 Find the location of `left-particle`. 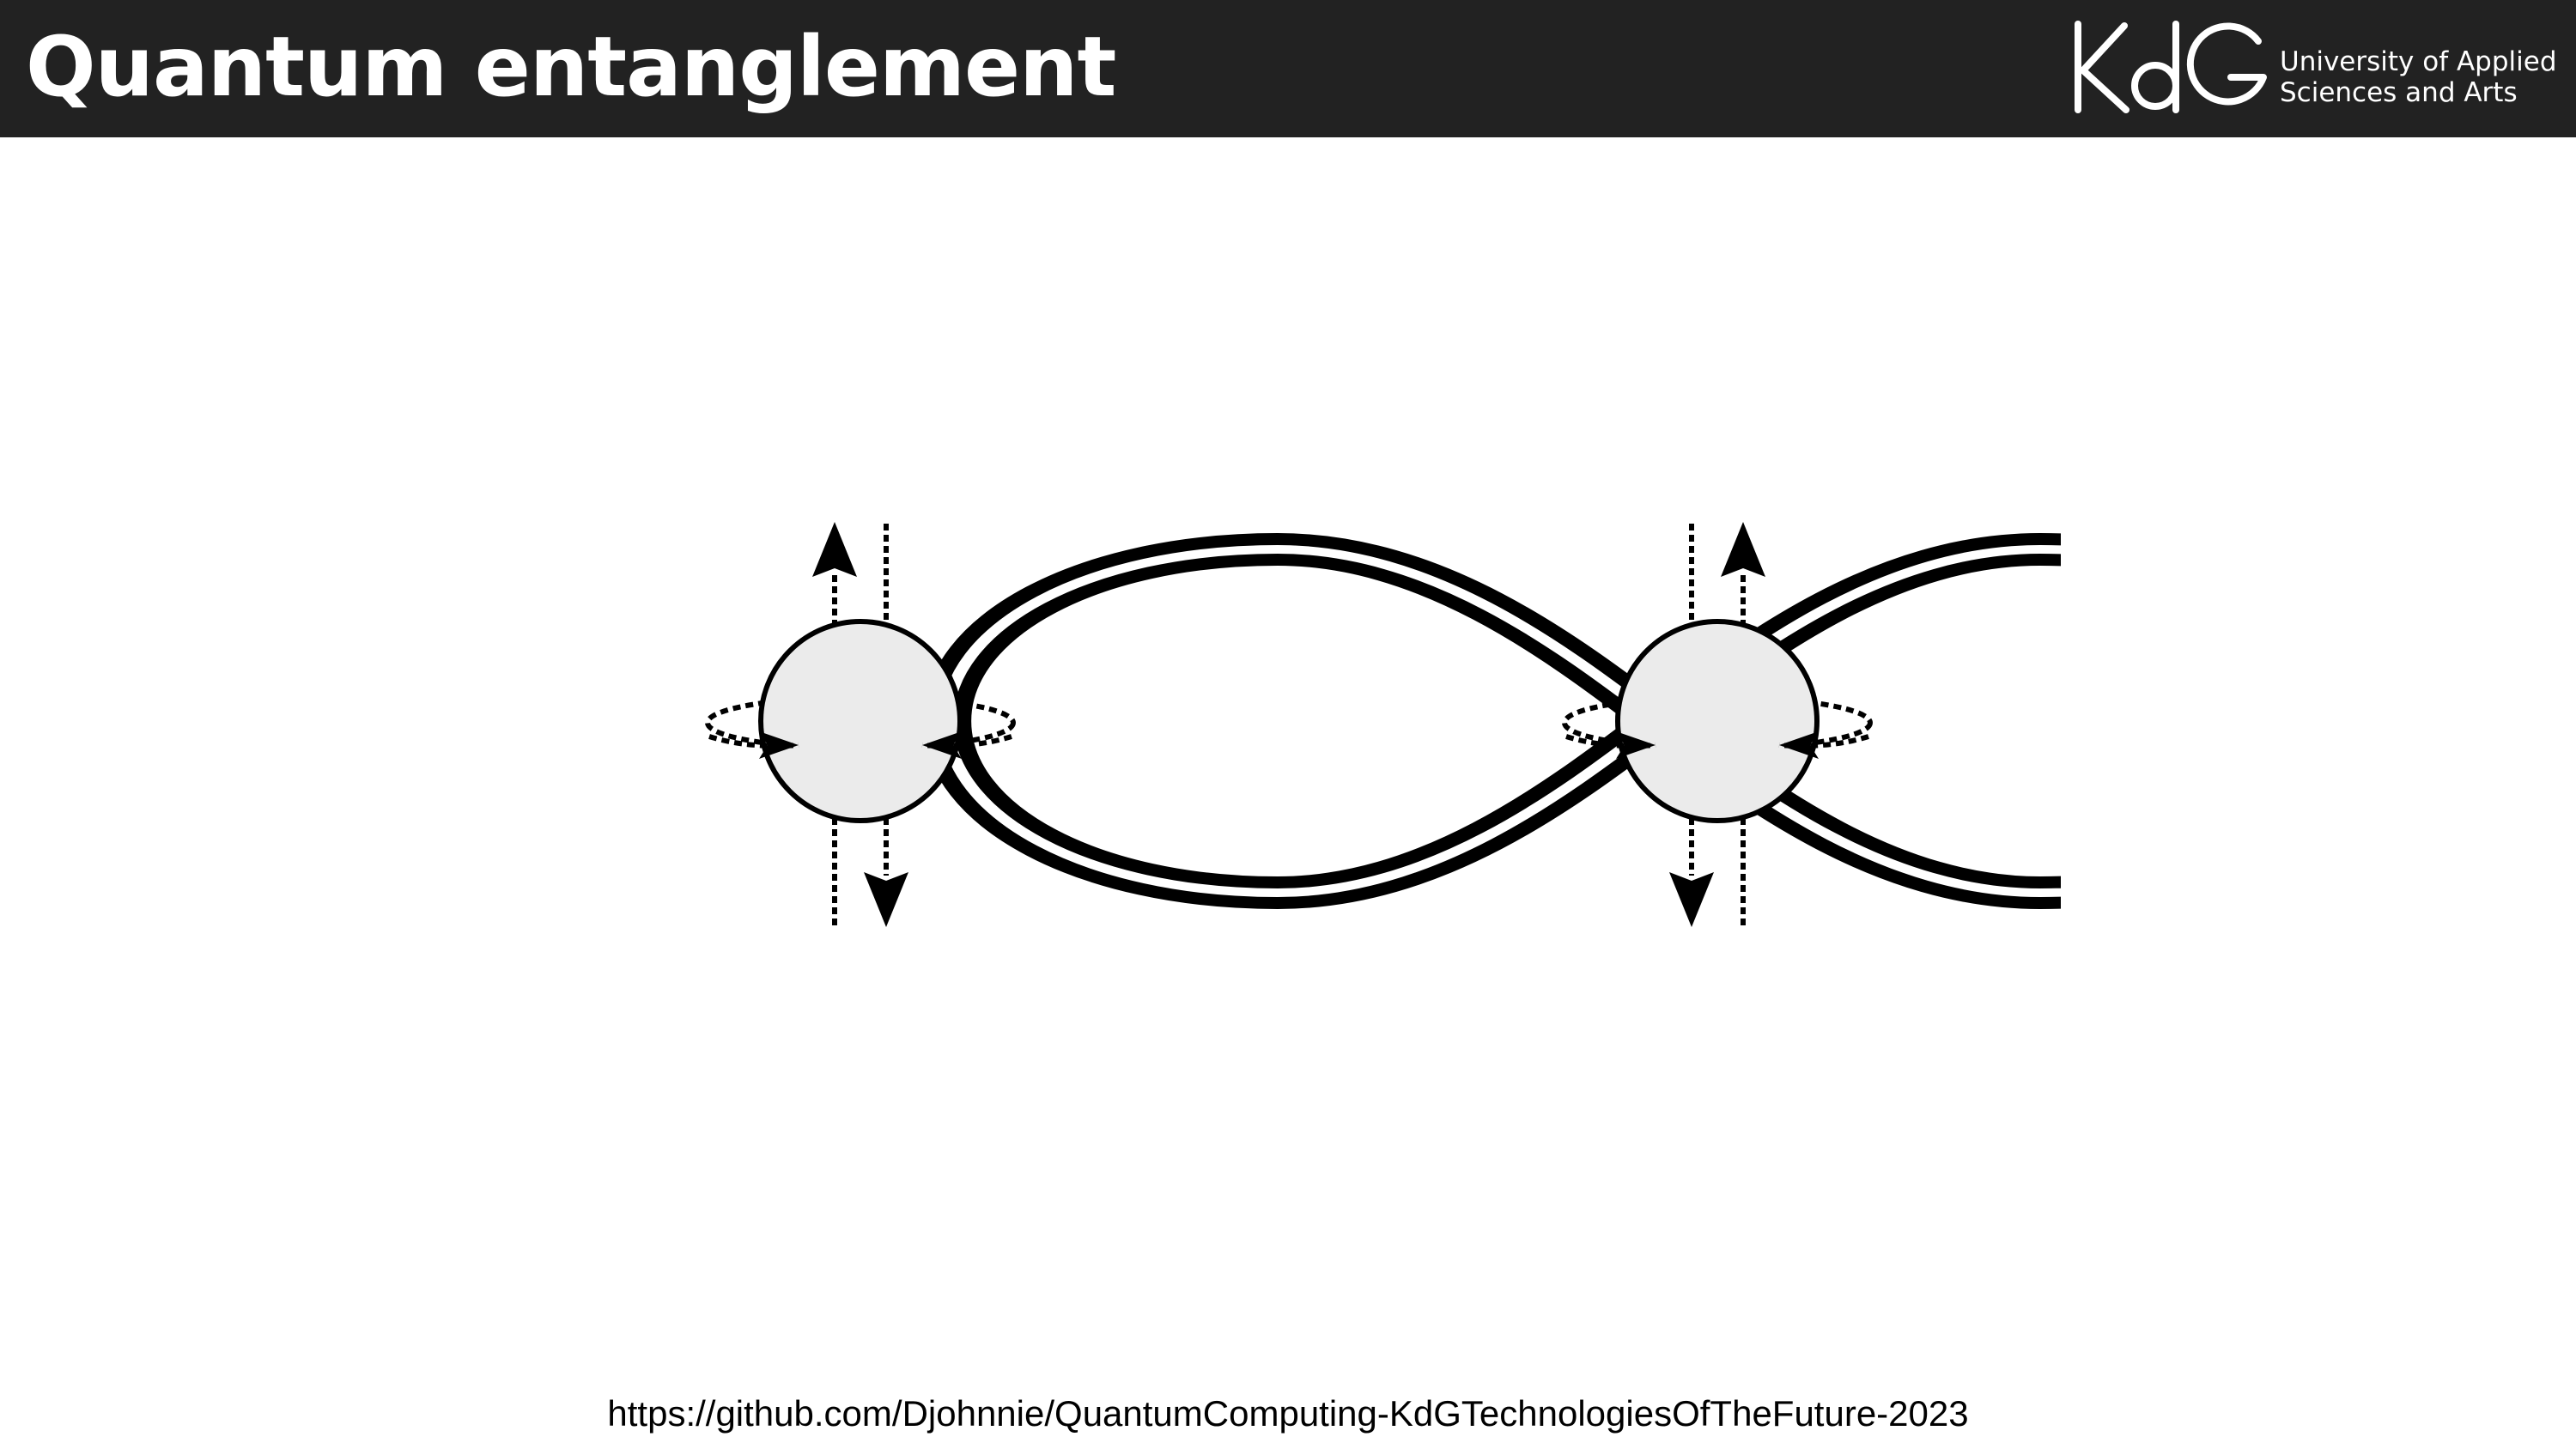

left-particle is located at coordinates (861, 724).